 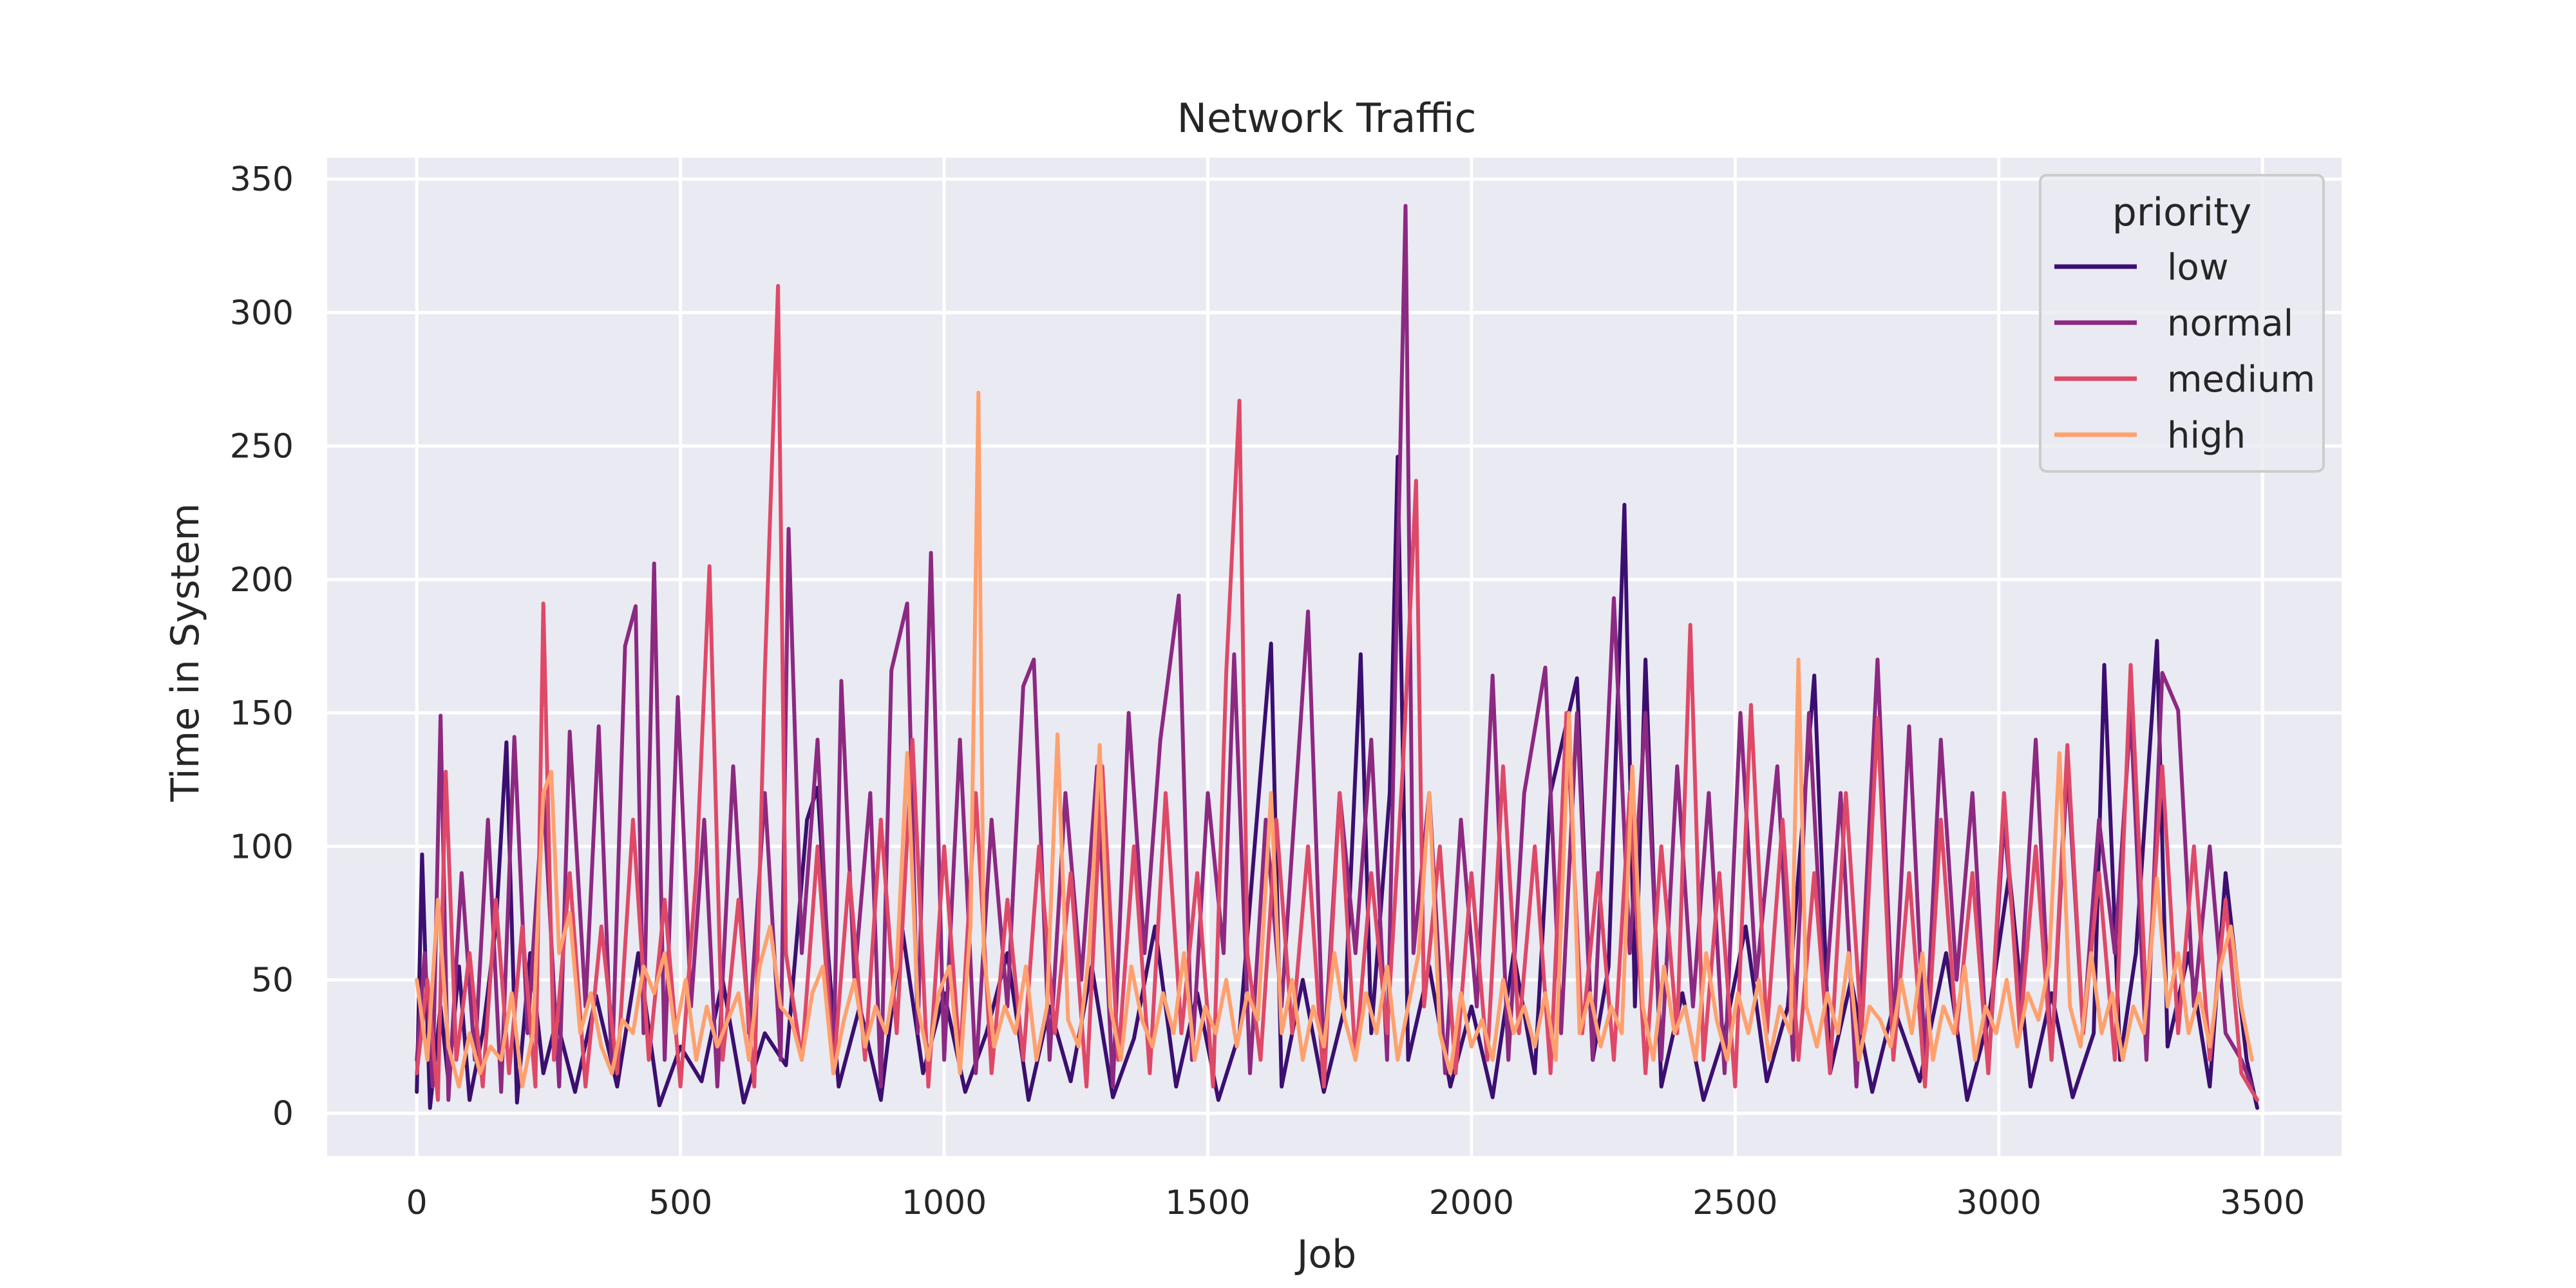 I want to click on x-tick-label: 2500, so click(x=1735, y=1203).